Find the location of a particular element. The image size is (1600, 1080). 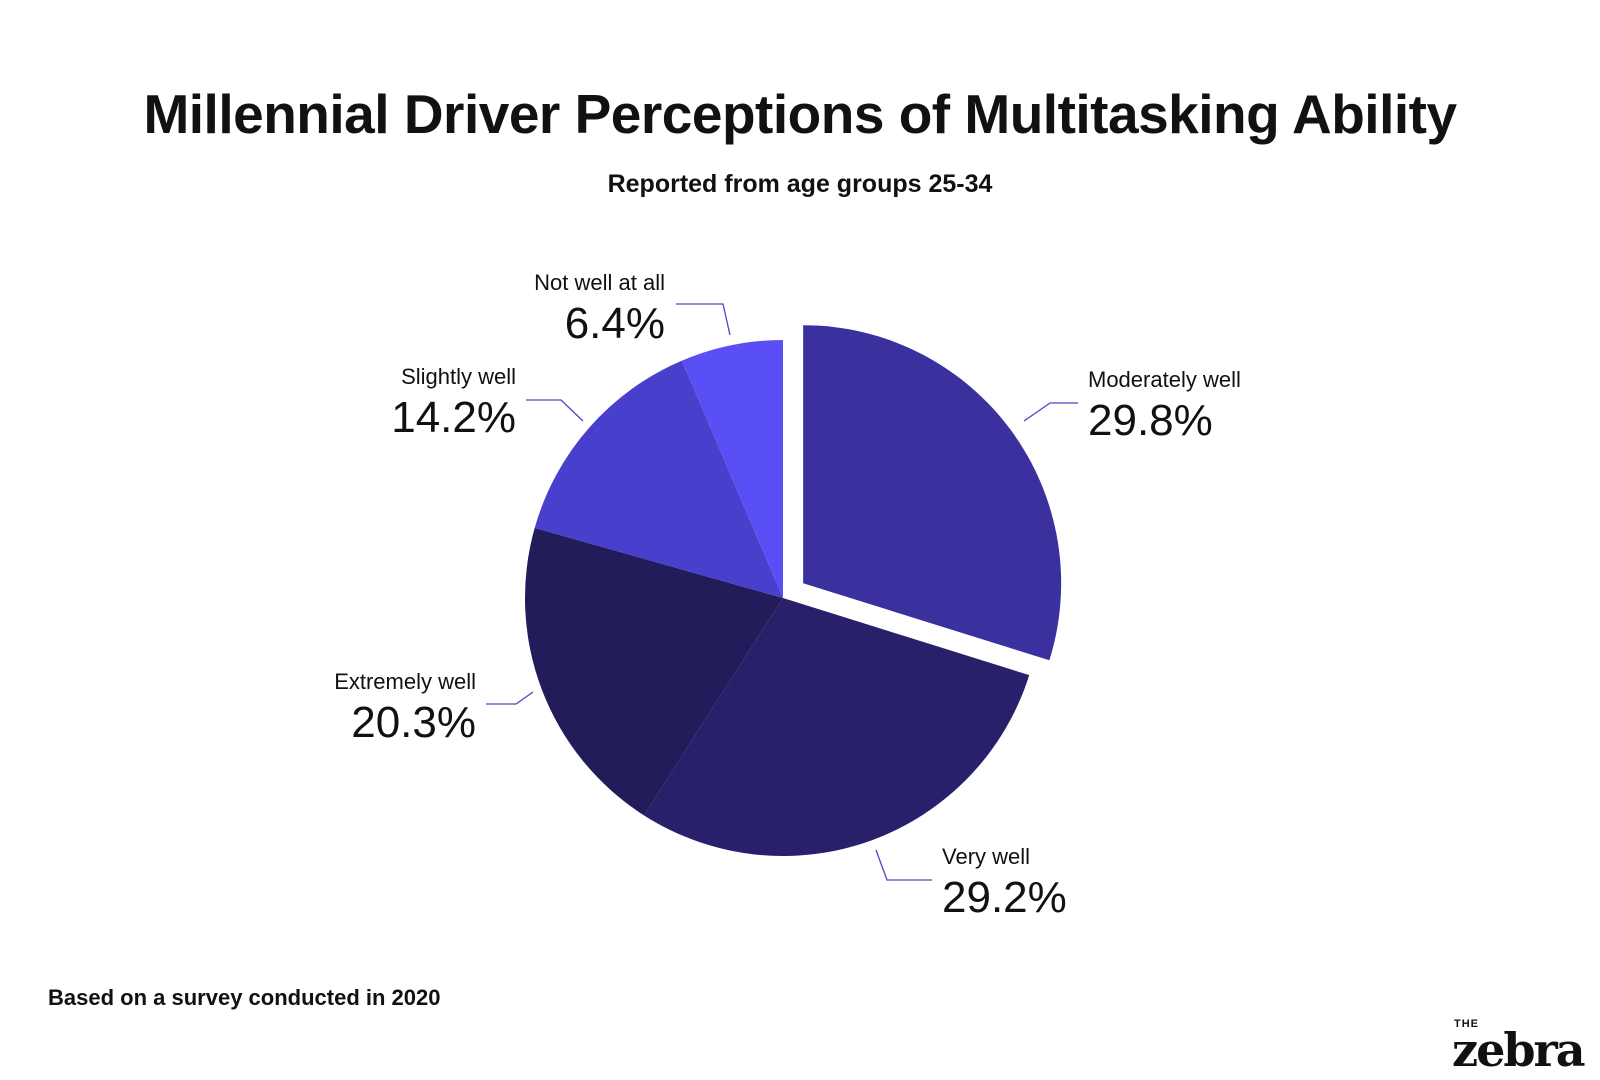

zebra-logo: THE zebra is located at coordinates (1526, 1047).